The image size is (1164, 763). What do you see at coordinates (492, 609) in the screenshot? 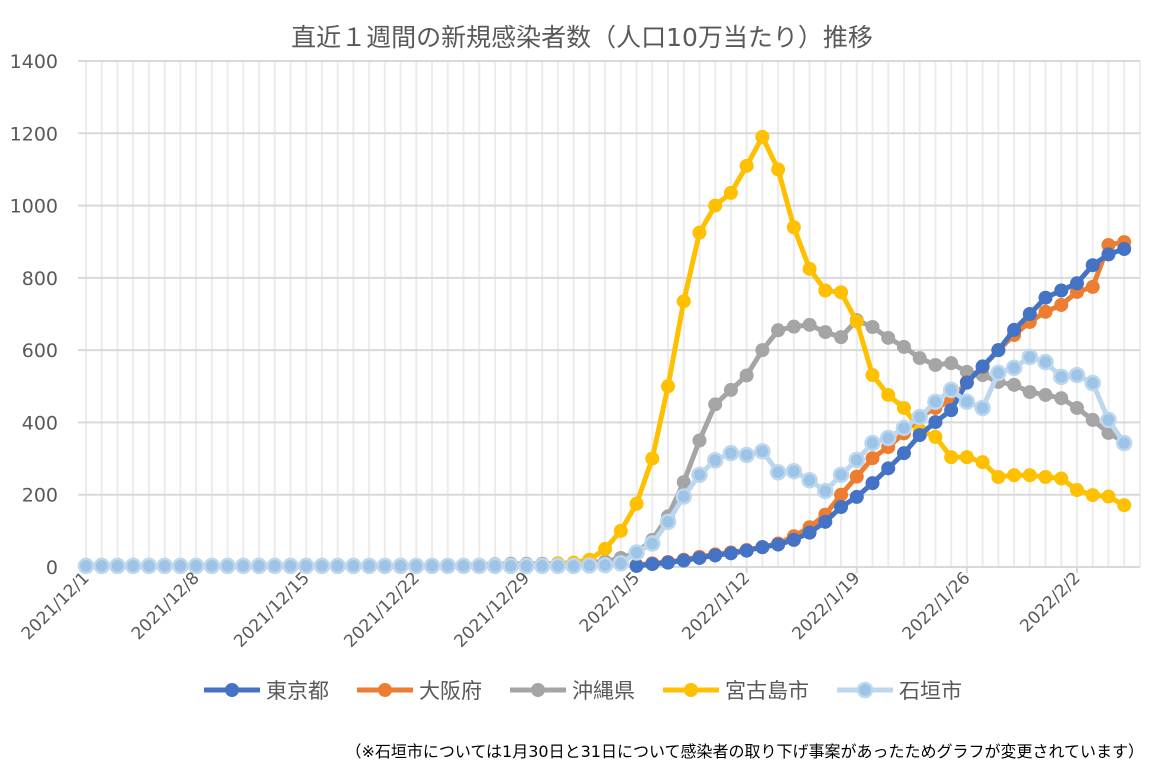
I see `x-tick-label: 2021/12/29` at bounding box center [492, 609].